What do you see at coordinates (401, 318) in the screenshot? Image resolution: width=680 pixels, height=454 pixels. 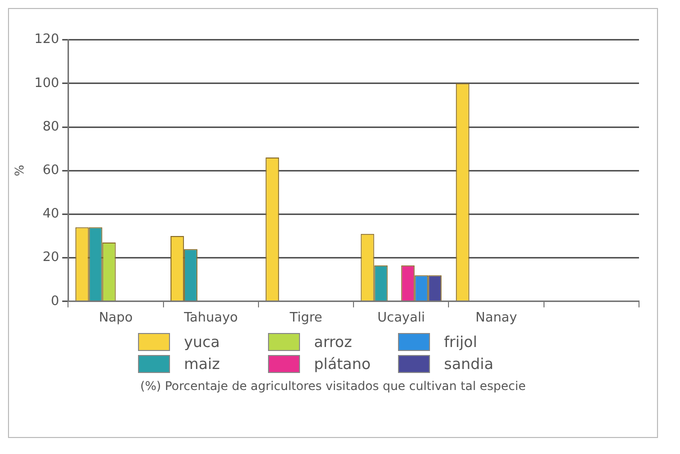 I see `x-tick-label: Ucayali` at bounding box center [401, 318].